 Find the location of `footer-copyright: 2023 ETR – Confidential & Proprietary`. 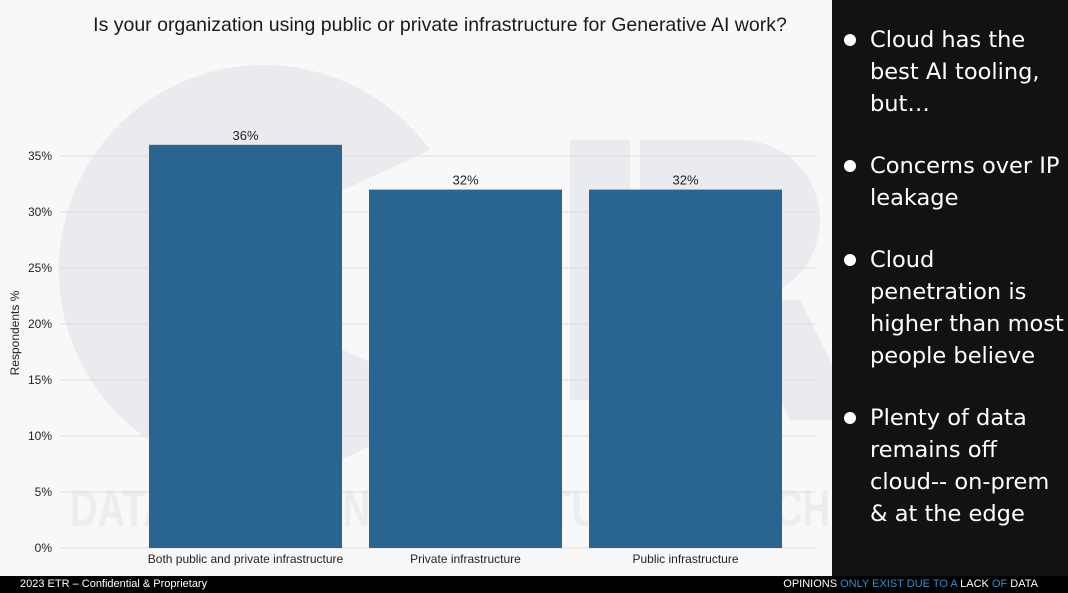

footer-copyright: 2023 ETR – Confidential & Proprietary is located at coordinates (114, 584).